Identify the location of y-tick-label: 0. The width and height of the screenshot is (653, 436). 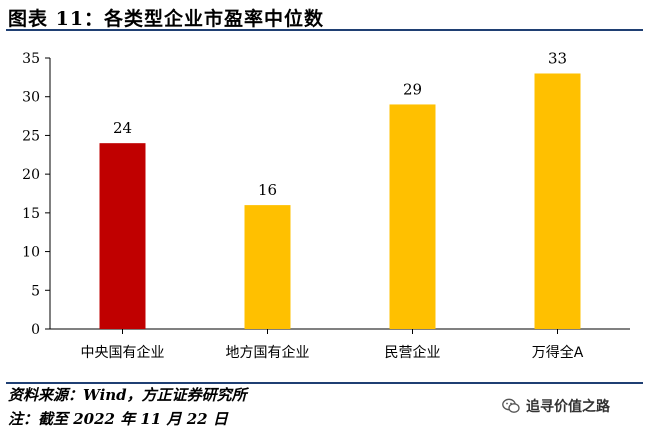
(35, 330).